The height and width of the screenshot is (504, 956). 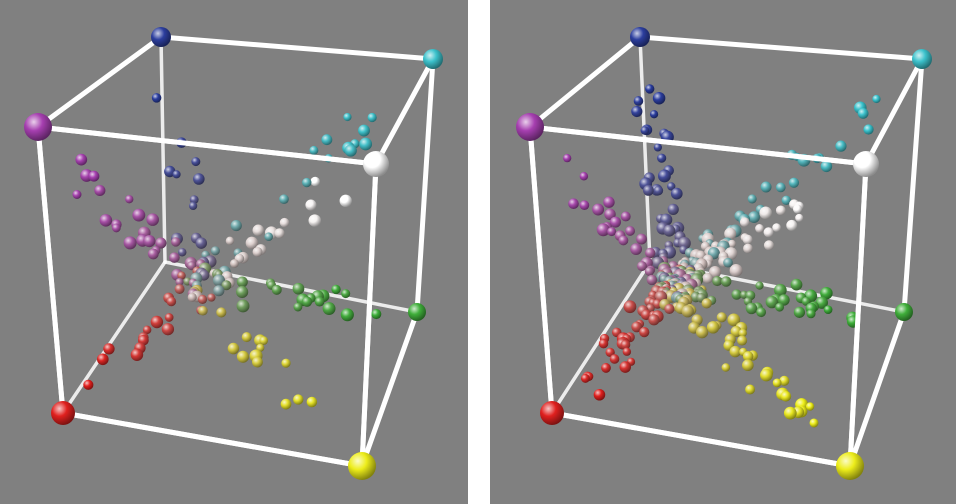 What do you see at coordinates (433, 59) in the screenshot?
I see `vertex-sphere-cyan` at bounding box center [433, 59].